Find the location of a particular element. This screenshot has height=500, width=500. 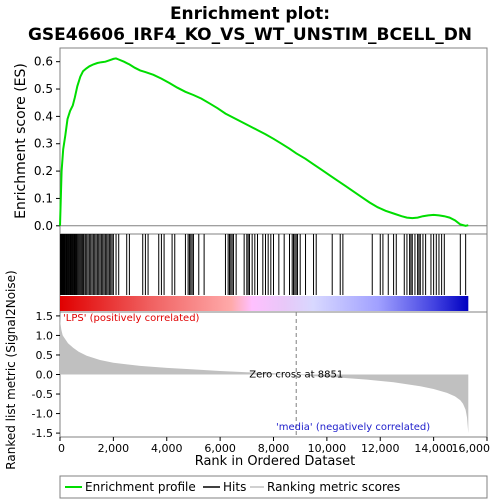

metric-y-axis-label: Ranked list metric (Signal2Noise) is located at coordinates (11, 369).